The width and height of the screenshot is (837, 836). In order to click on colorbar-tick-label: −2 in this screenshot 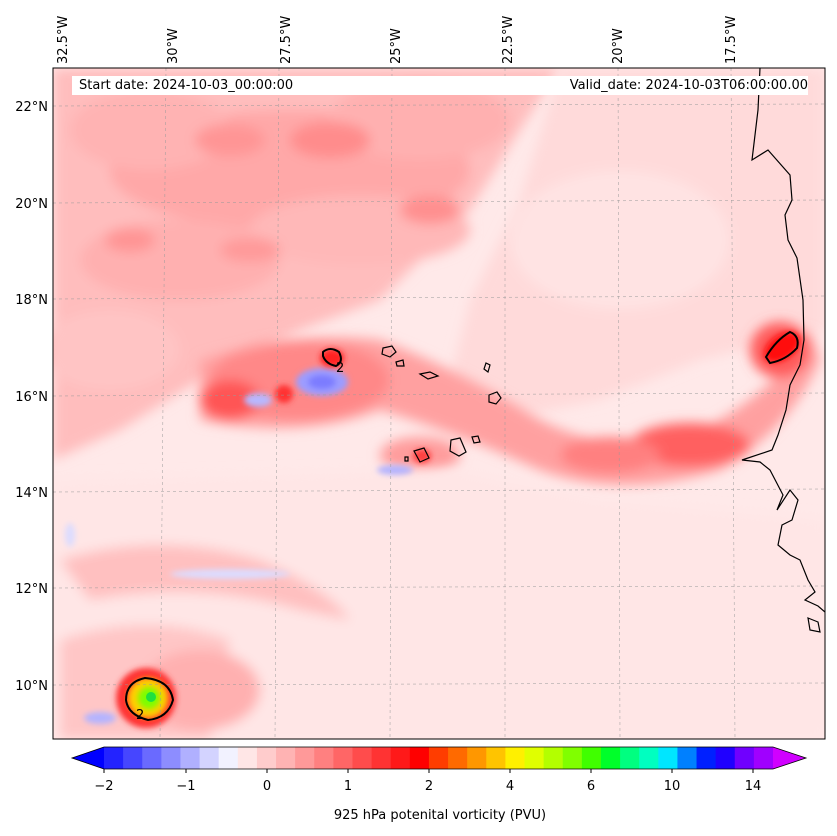, I will do `click(103, 786)`.